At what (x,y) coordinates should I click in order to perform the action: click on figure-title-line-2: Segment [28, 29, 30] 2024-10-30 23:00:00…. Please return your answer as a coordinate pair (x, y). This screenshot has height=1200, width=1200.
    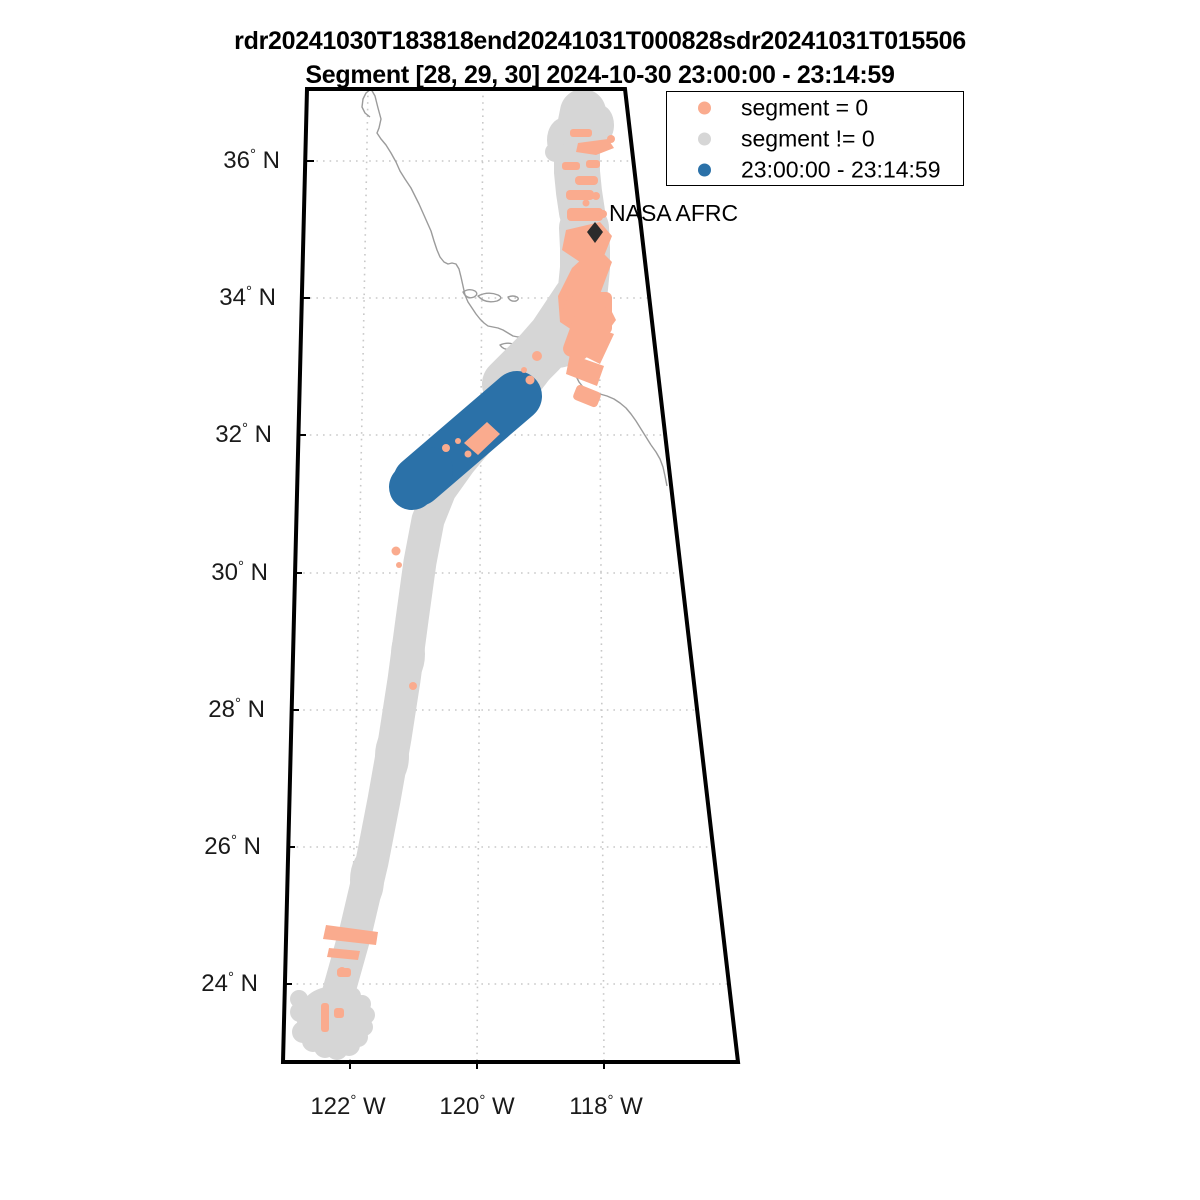
    Looking at the image, I should click on (600, 75).